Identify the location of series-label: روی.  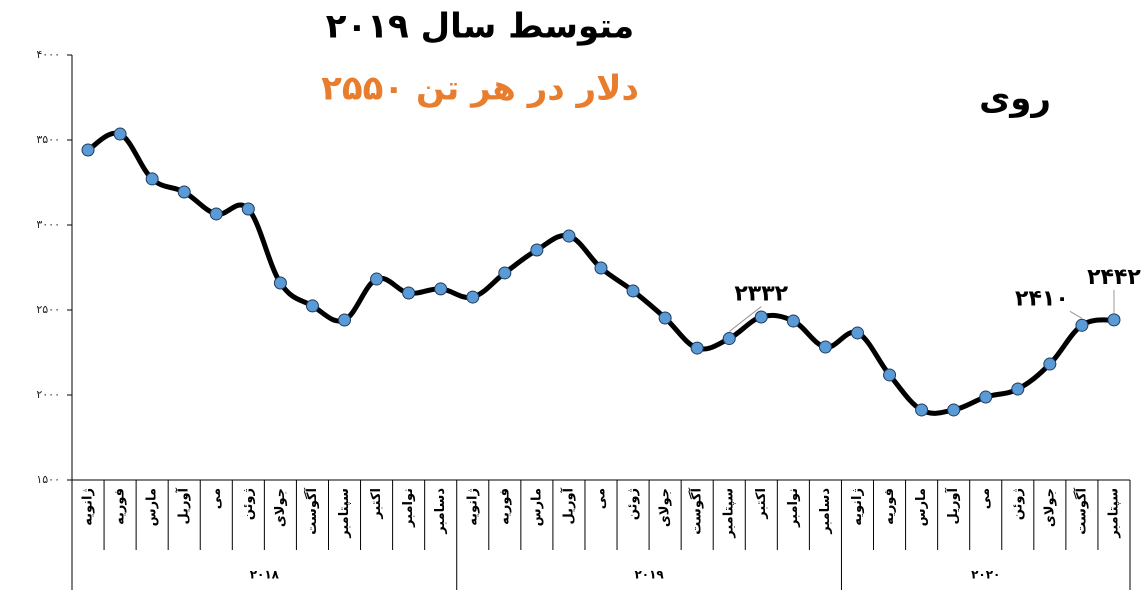
(1015, 99).